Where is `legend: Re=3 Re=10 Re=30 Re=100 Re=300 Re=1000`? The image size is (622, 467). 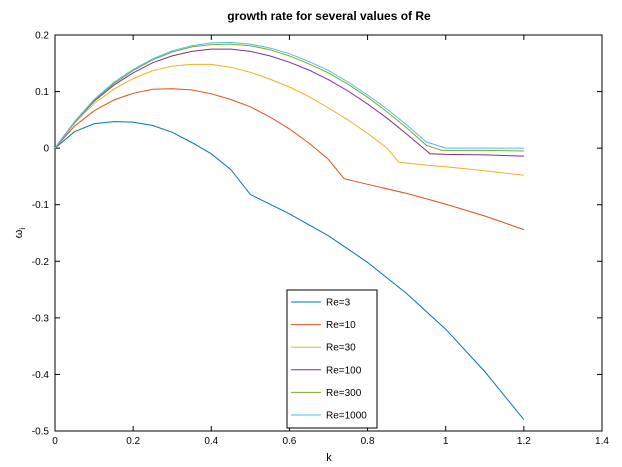
legend: Re=3 Re=10 Re=30 Re=100 Re=300 Re=1000 is located at coordinates (332, 359).